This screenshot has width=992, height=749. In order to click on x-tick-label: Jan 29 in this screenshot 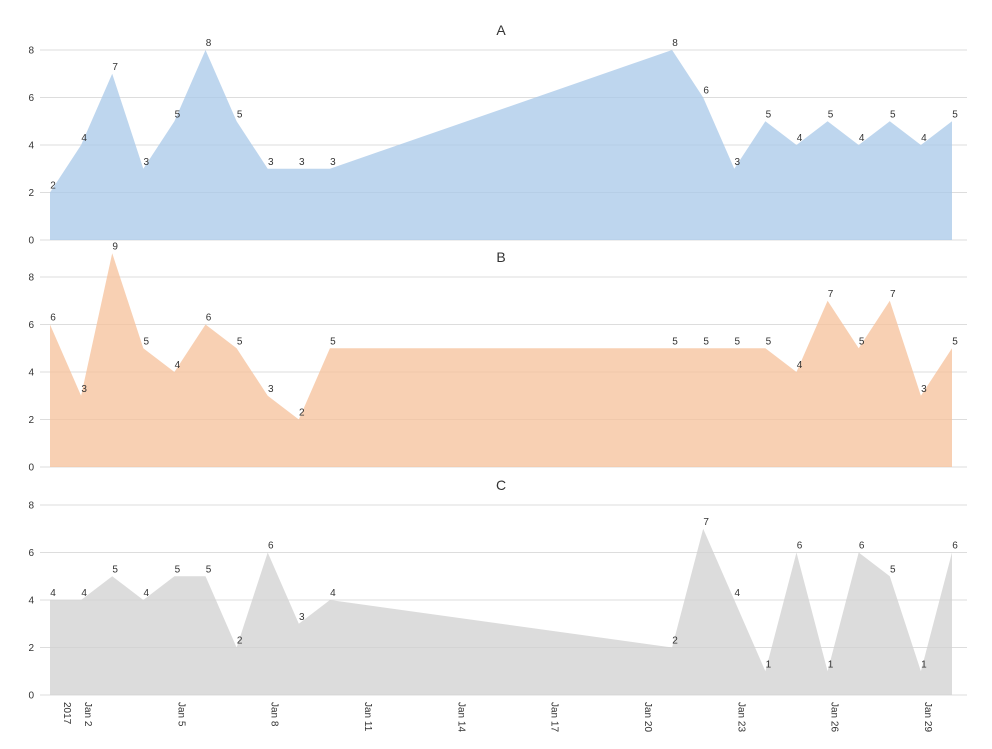, I will do `click(927, 717)`.